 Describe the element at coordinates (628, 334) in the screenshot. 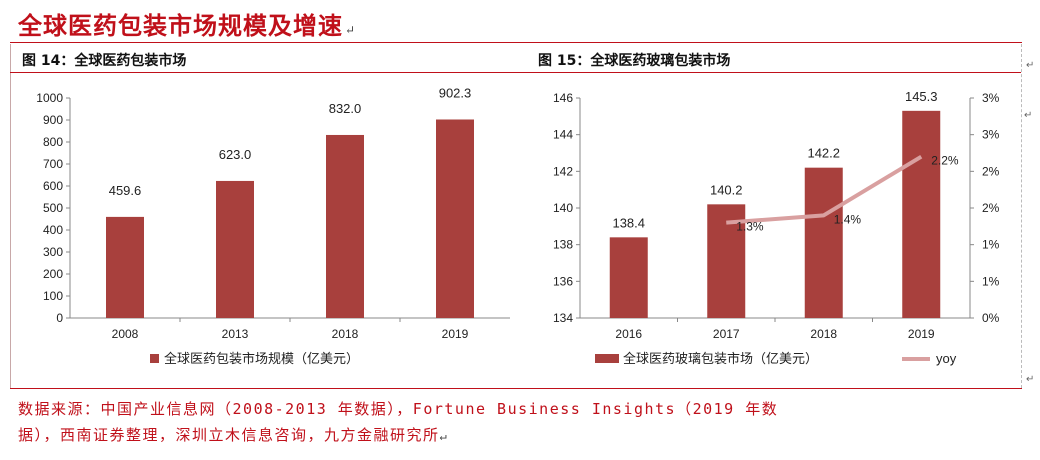

I see `x-tick-label: 2016` at that location.